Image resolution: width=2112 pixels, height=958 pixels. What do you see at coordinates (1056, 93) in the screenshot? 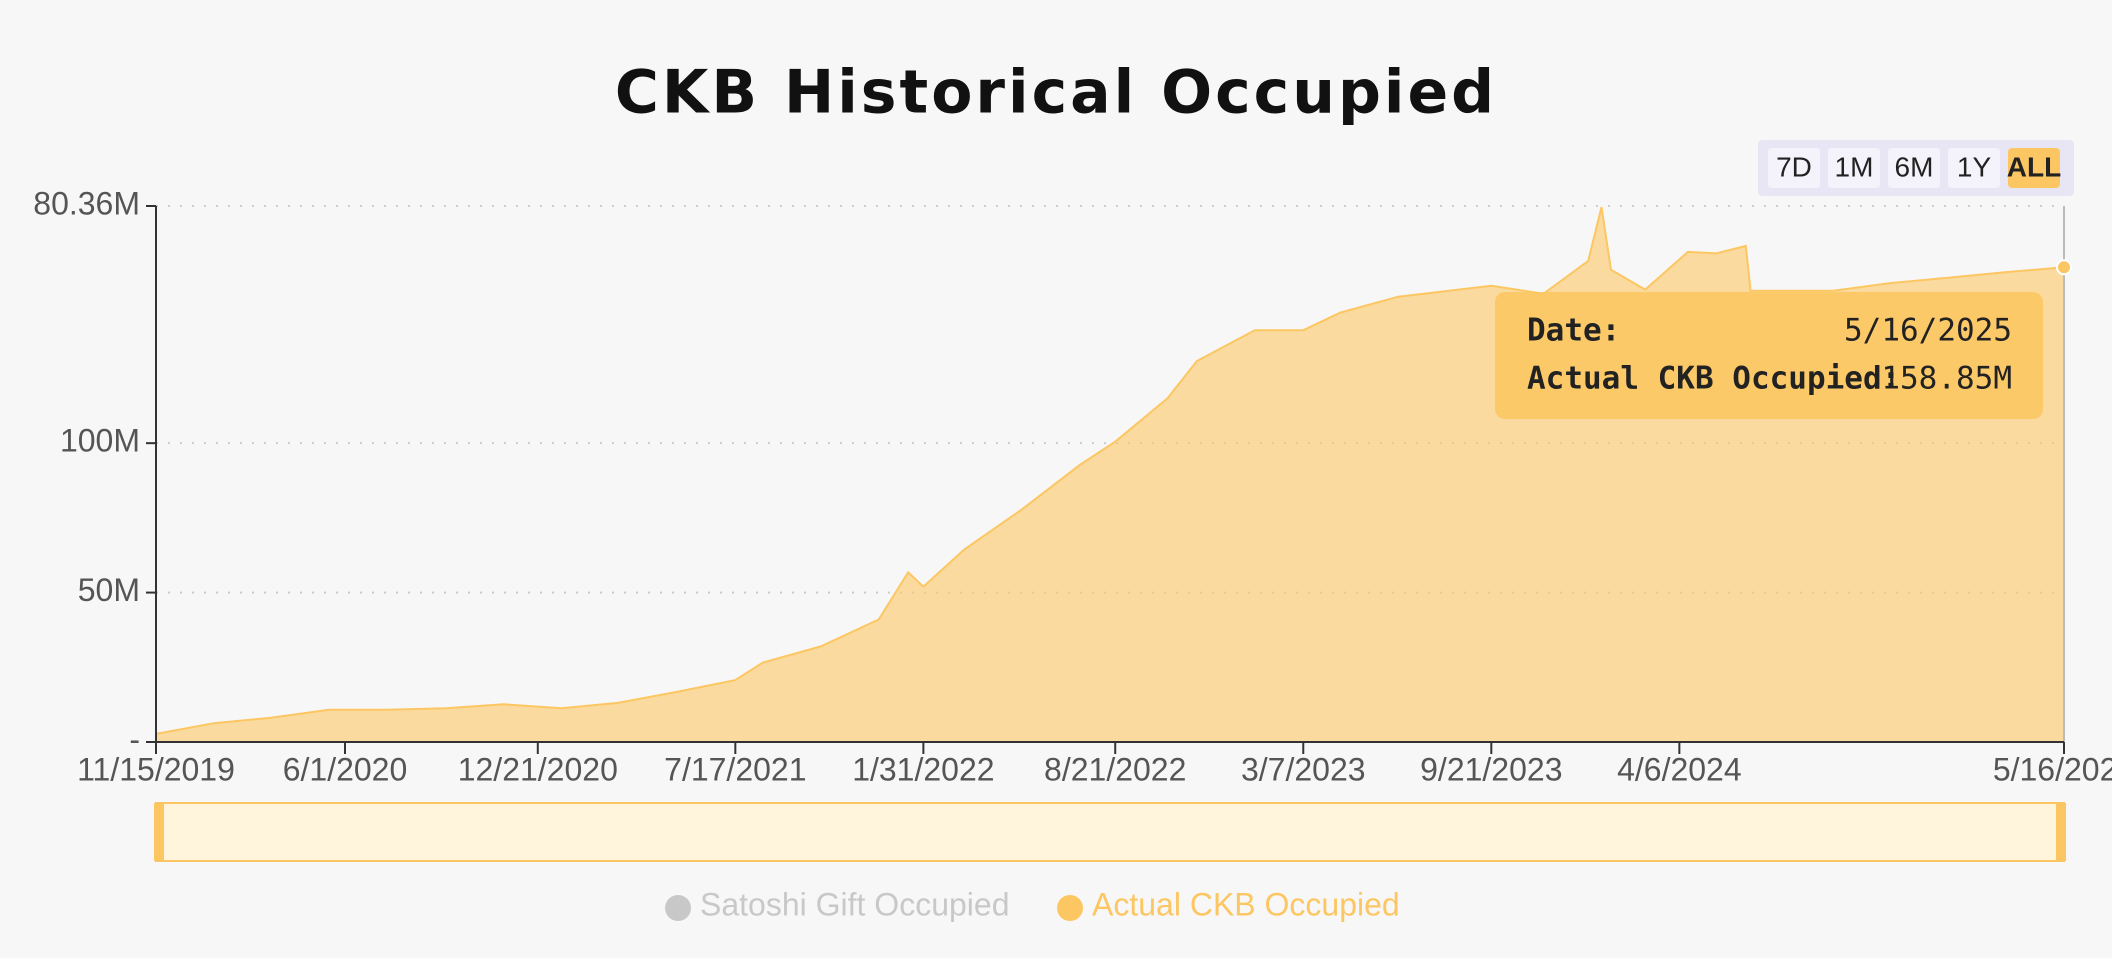
I see `chart-title: CKB Historical Occupied` at bounding box center [1056, 93].